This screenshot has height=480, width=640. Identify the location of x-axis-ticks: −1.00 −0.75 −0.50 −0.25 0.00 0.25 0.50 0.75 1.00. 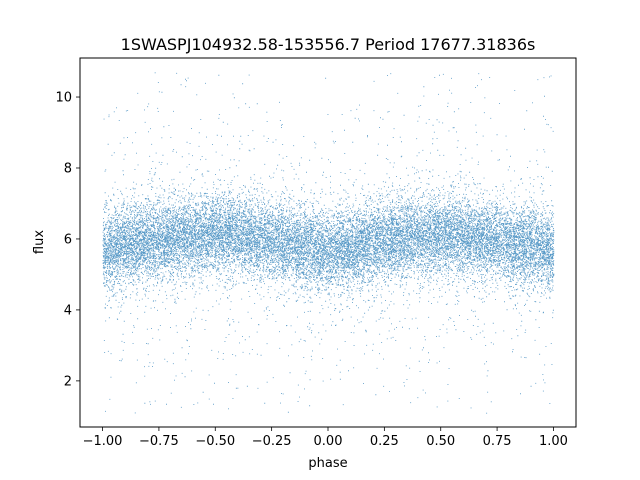
(325, 438).